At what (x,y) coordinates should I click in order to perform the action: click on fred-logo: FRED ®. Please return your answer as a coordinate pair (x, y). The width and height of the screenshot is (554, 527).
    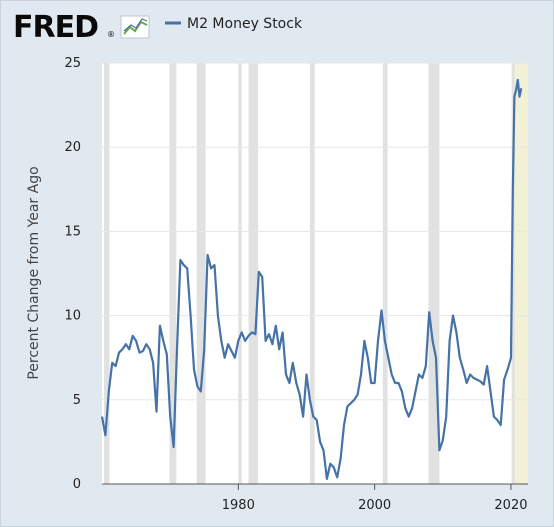
    Looking at the image, I should click on (81, 27).